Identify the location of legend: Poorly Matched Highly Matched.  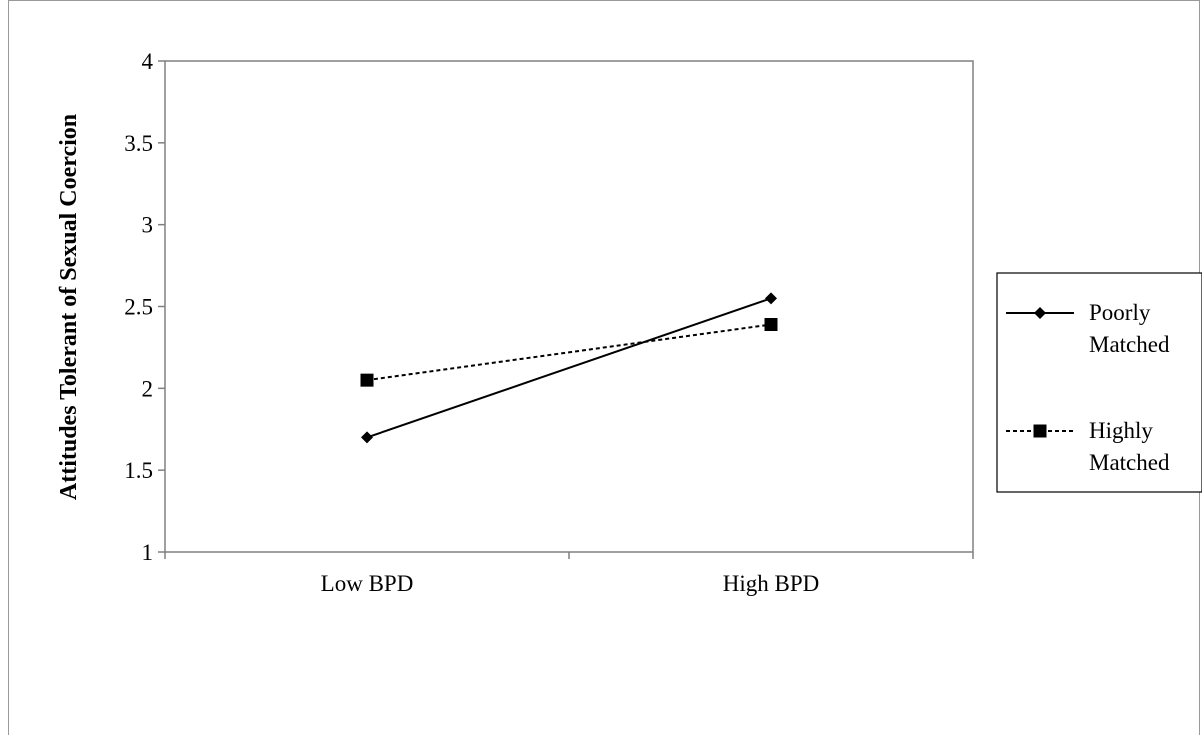
(1099, 382).